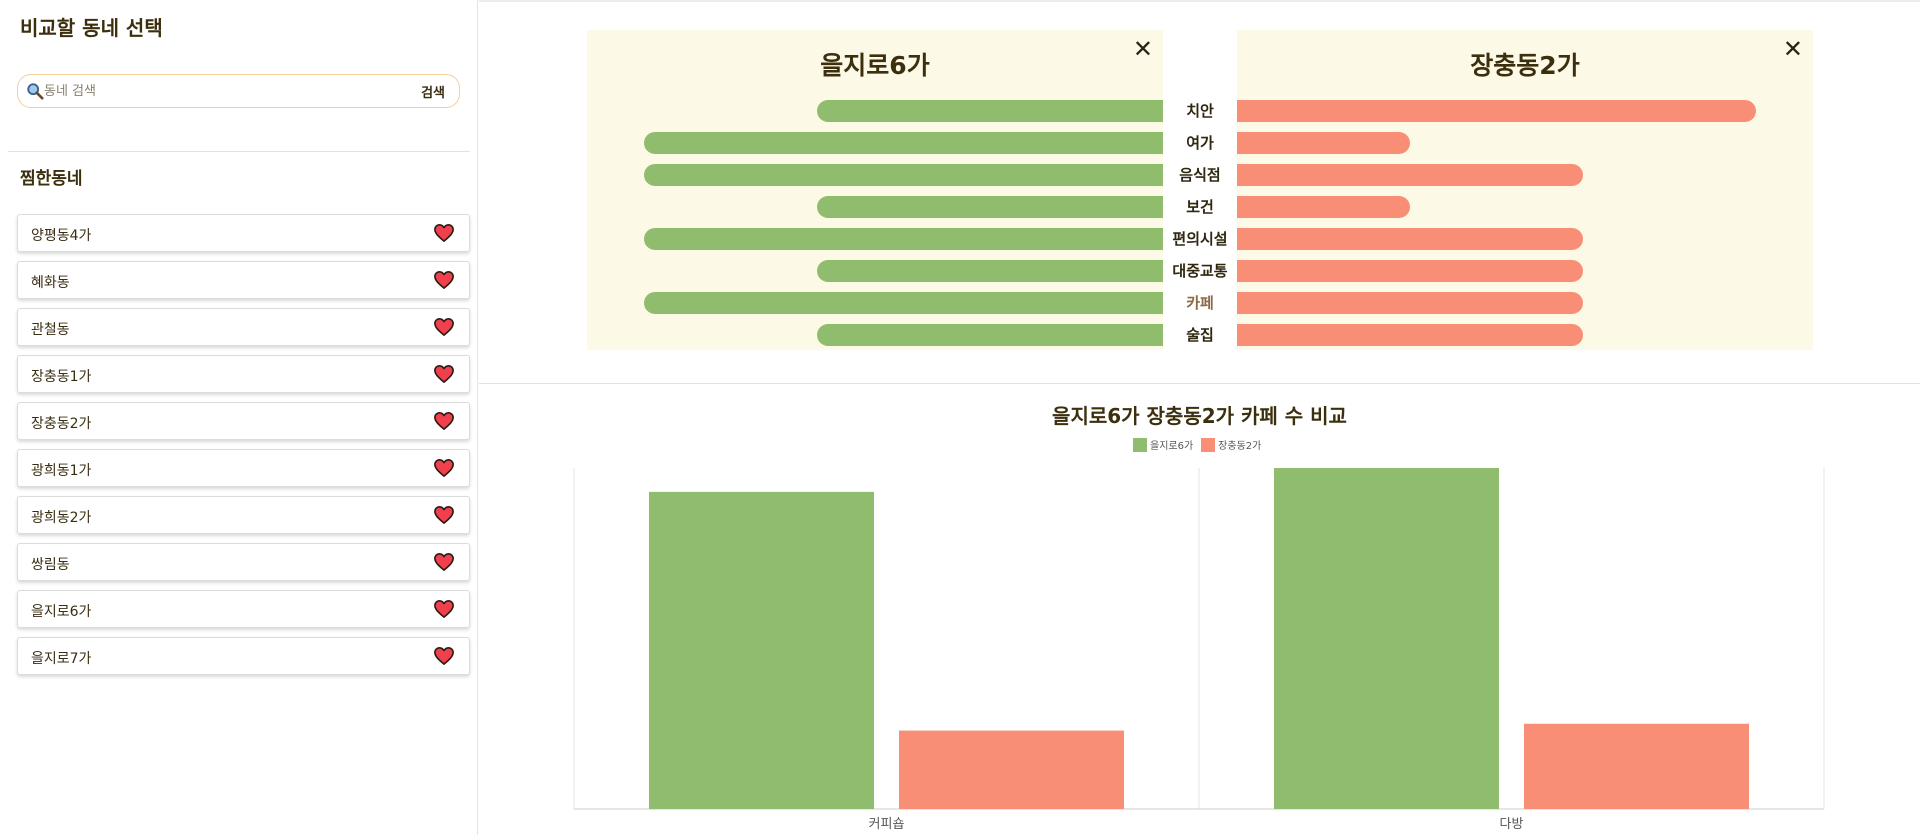 This screenshot has height=835, width=1920. I want to click on comparison-row: 카페, so click(1200, 303).